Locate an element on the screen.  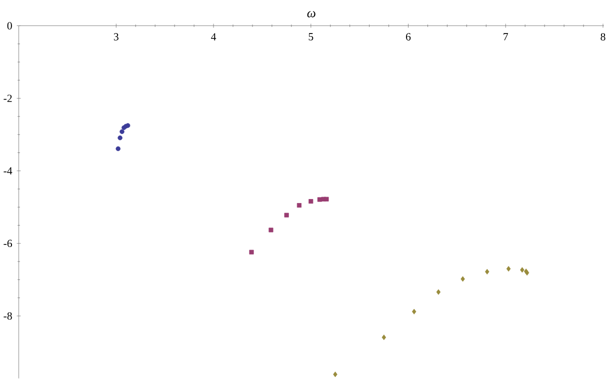
x-tick-label: 6 is located at coordinates (408, 37).